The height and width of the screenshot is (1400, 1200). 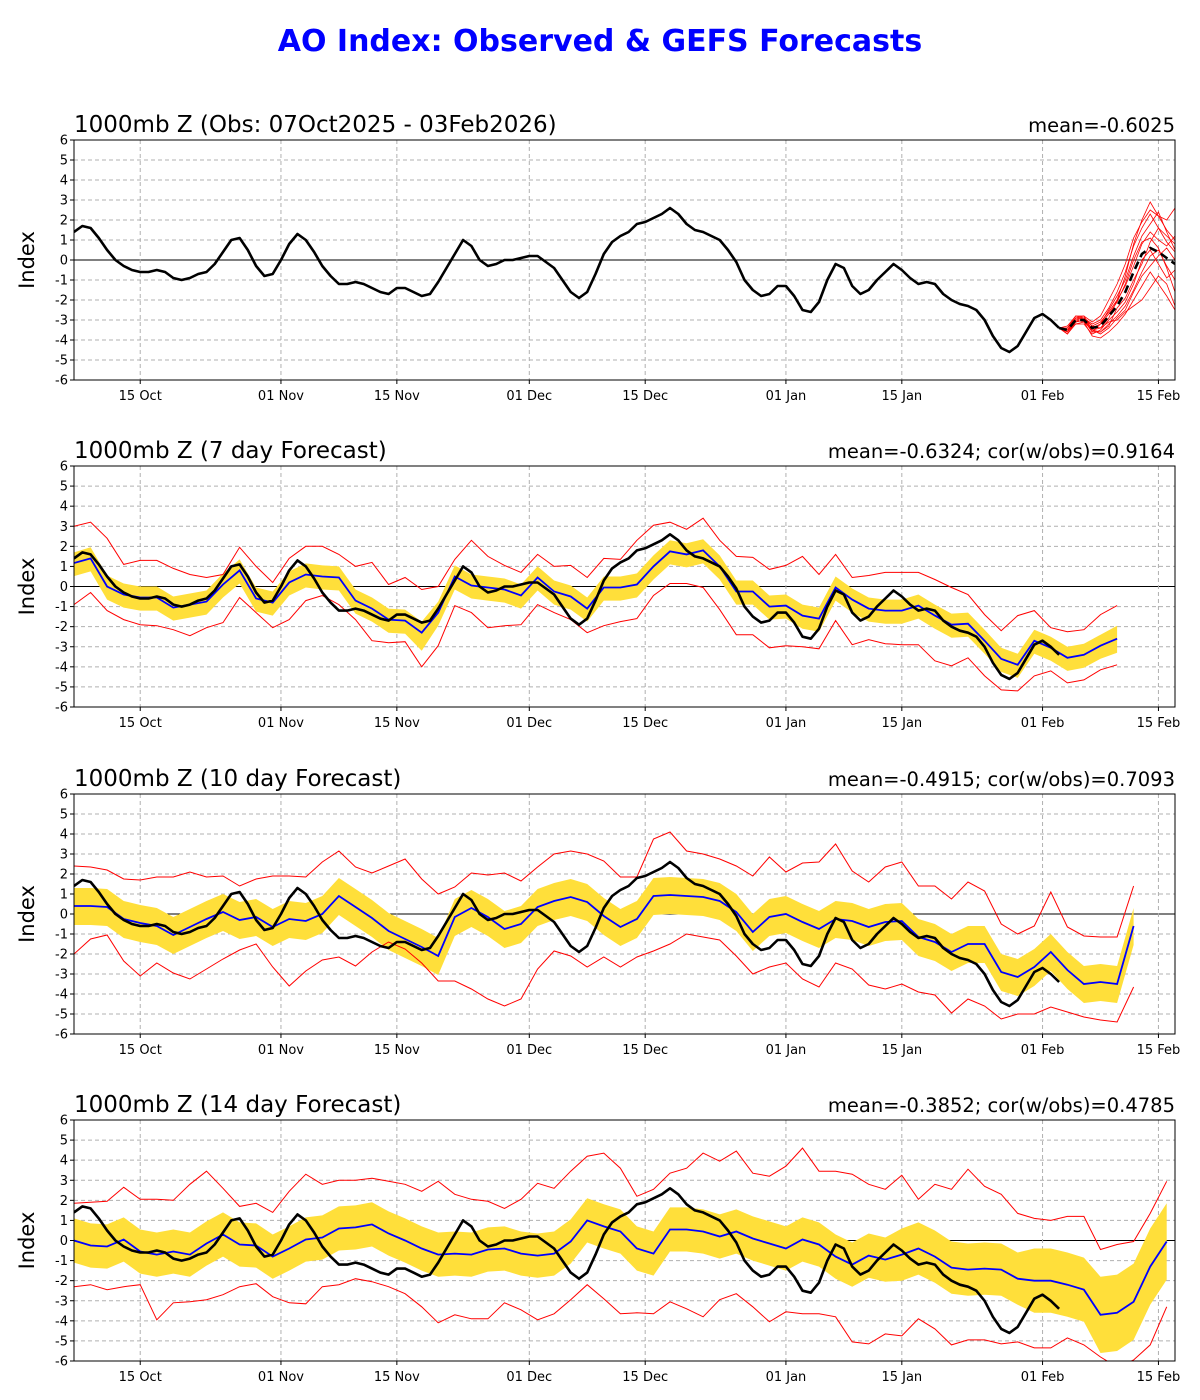 I want to click on figure-title: AO Index: Observed & GEFS Forecasts, so click(x=600, y=41).